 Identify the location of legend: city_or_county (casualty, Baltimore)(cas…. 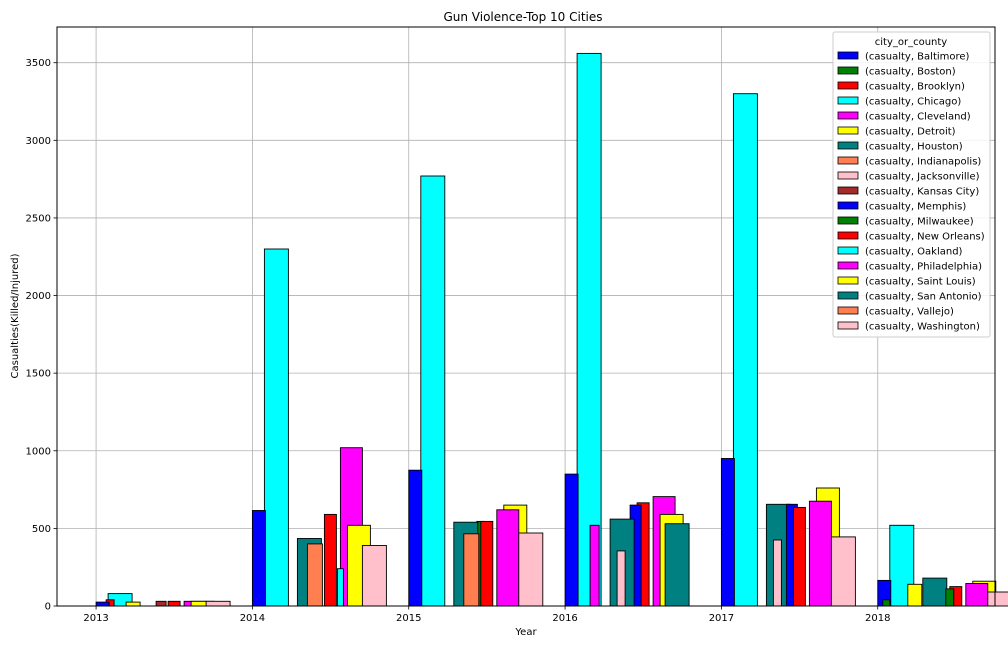
(911, 184).